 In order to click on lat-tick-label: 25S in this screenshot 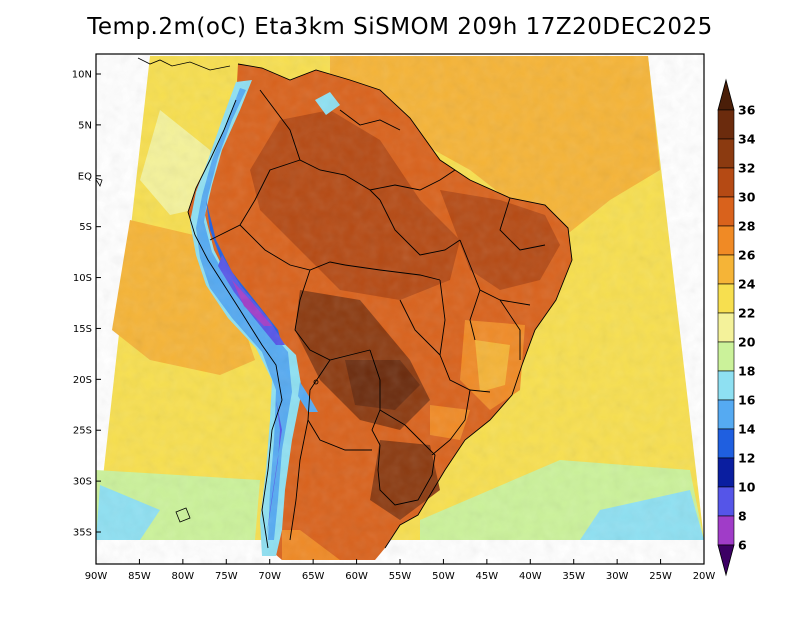, I will do `click(82, 431)`.